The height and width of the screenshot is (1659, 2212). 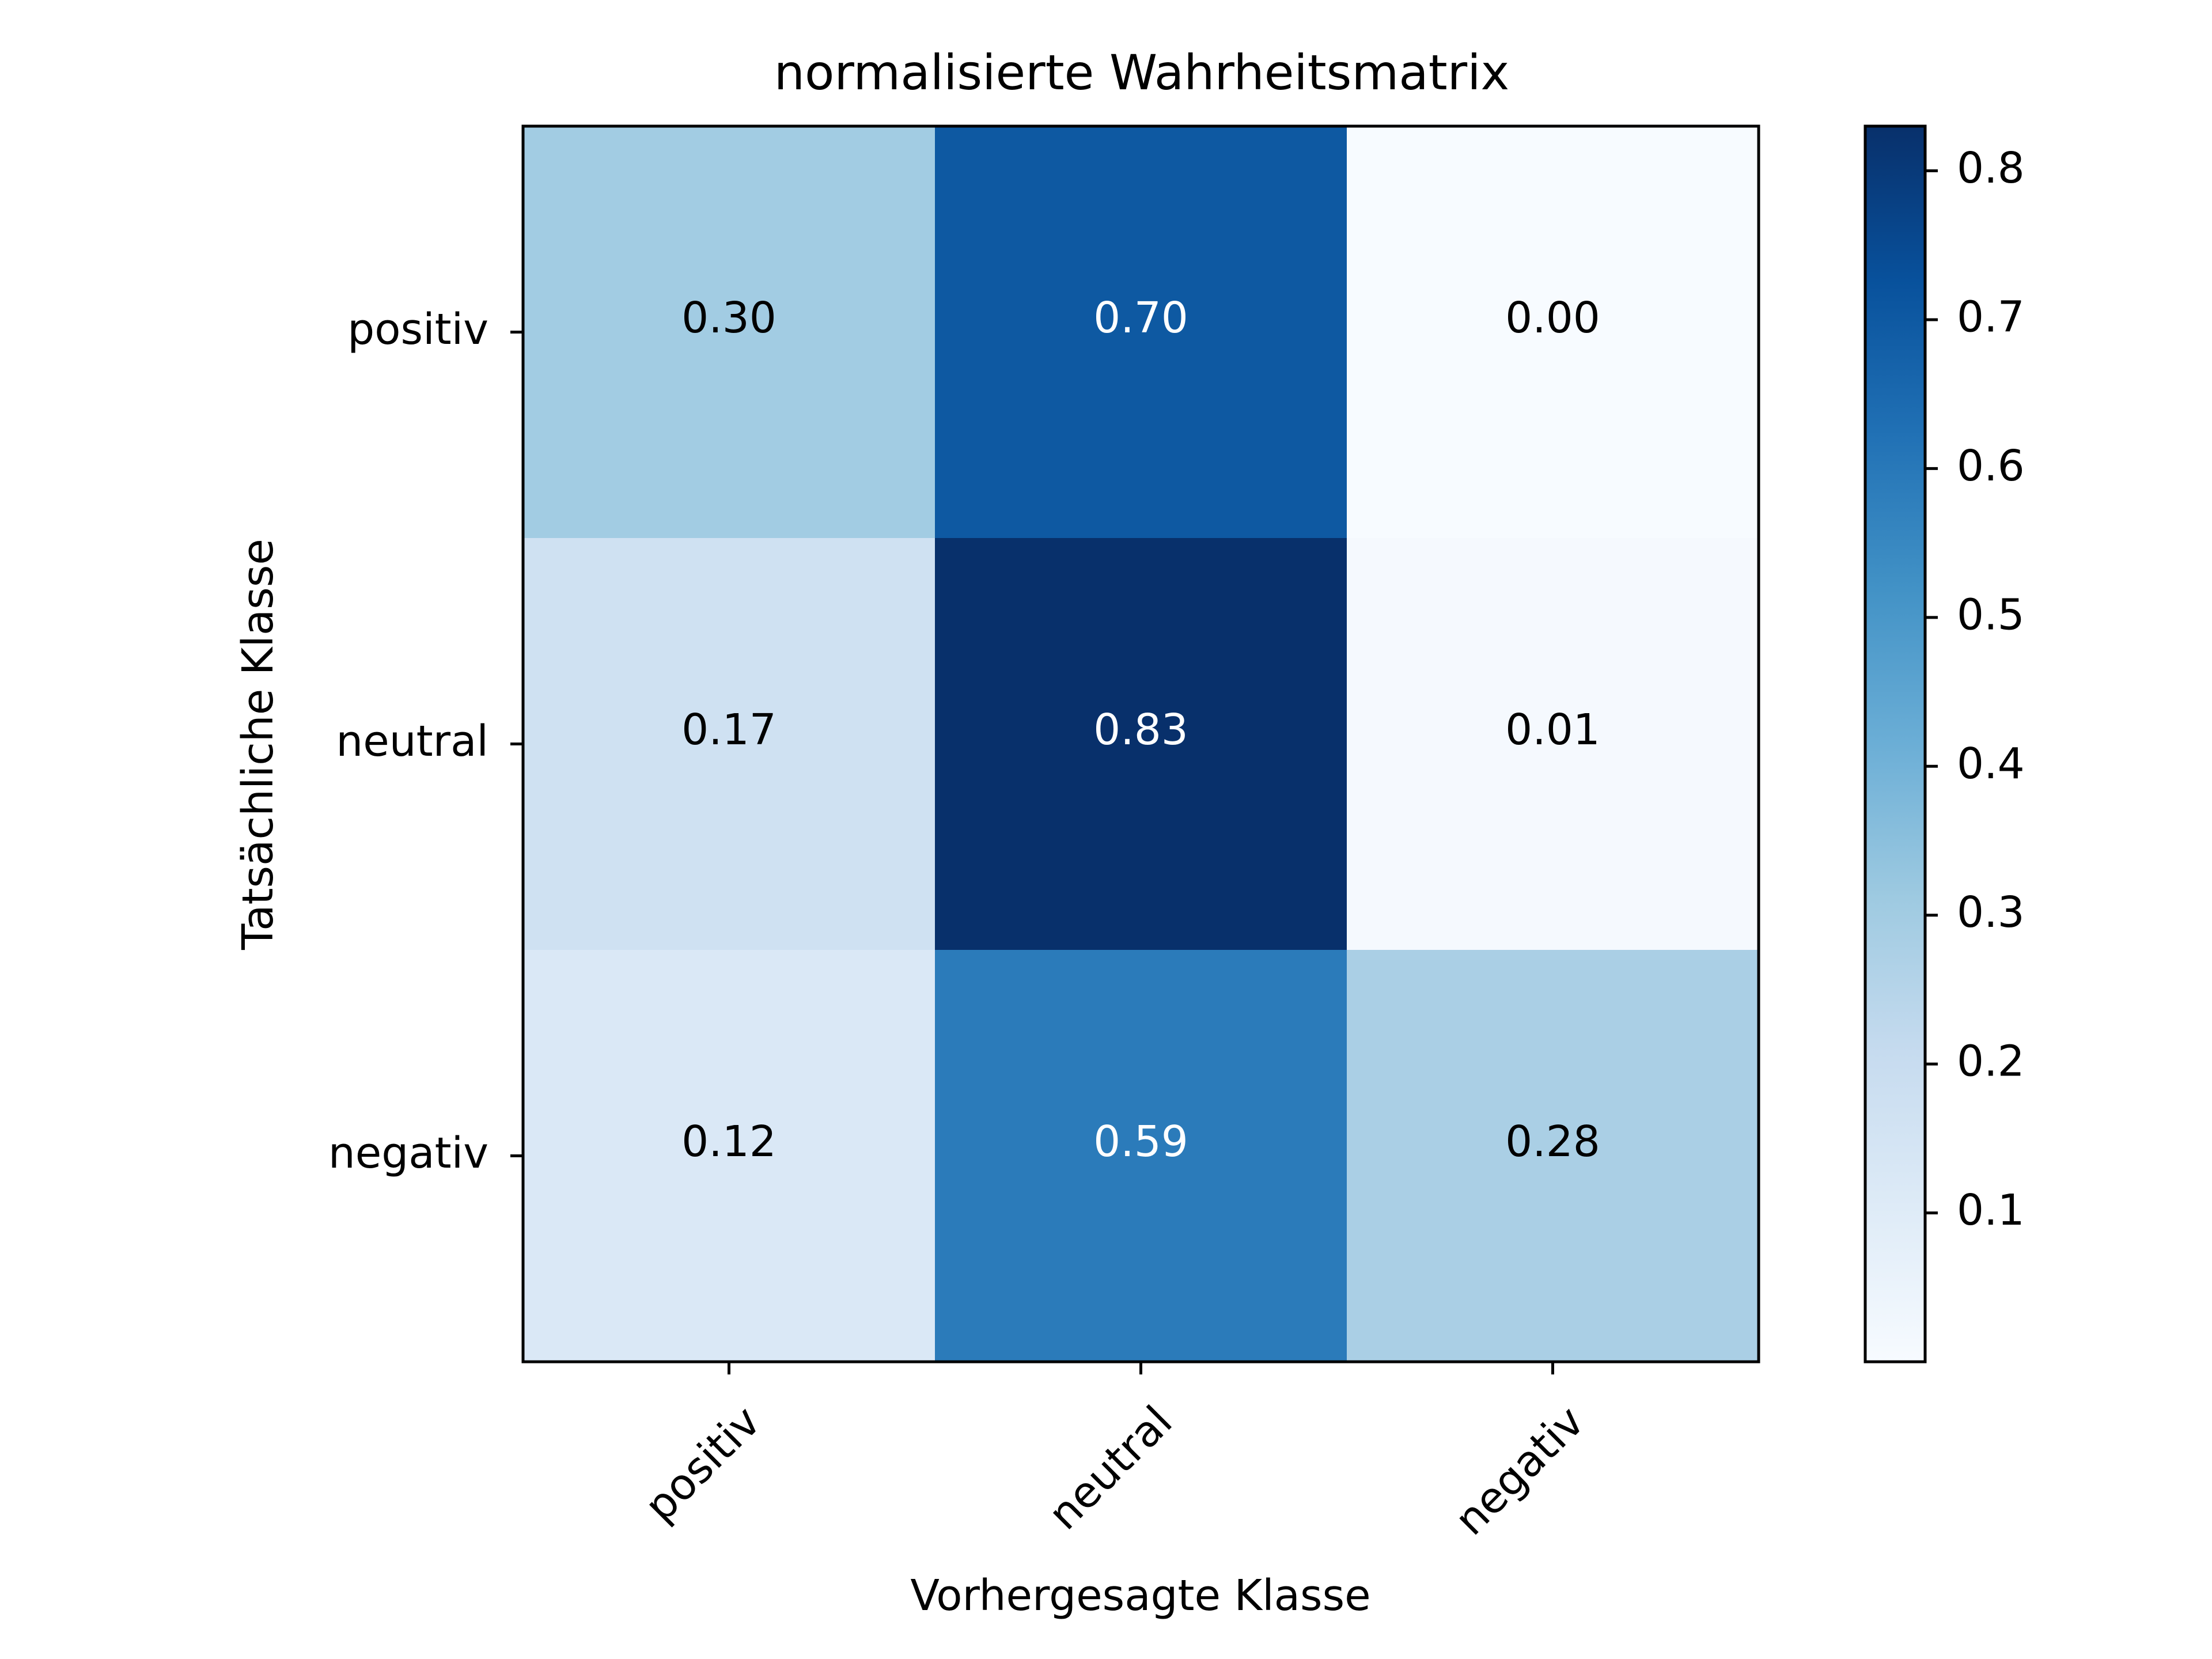 I want to click on x-axis: positiv neutral negativ, so click(x=1114, y=1453).